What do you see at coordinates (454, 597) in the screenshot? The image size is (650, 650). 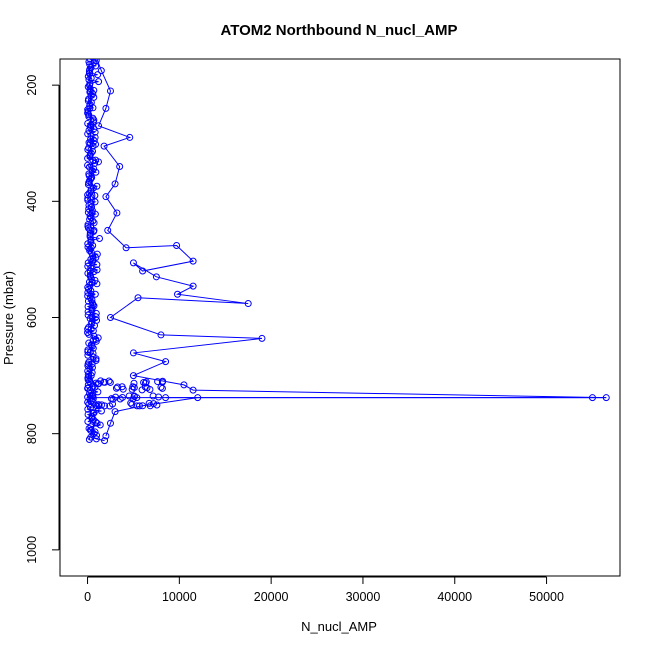 I see `x-tick-label: 40000` at bounding box center [454, 597].